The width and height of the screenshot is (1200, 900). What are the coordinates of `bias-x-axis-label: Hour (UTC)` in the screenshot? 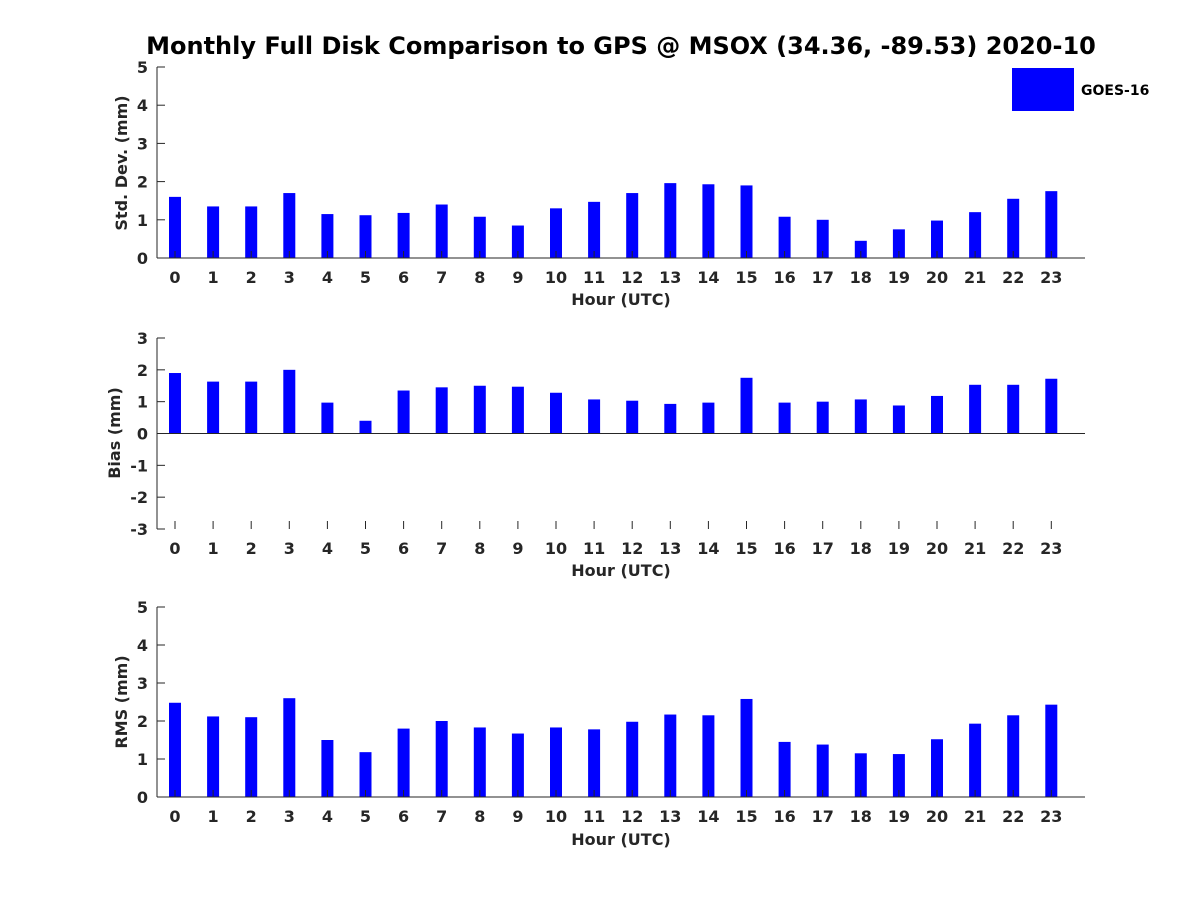 It's located at (621, 570).